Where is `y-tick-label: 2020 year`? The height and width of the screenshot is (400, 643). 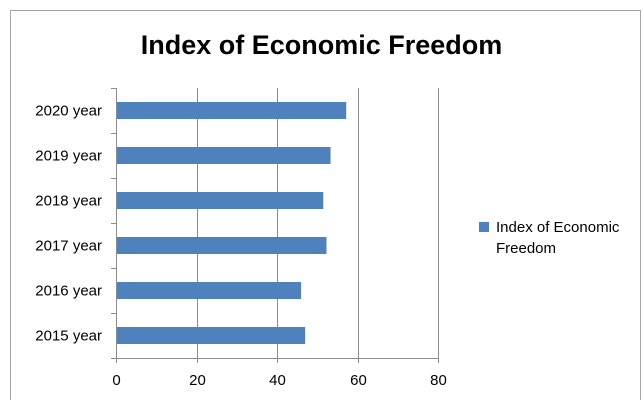 y-tick-label: 2020 year is located at coordinates (68, 111).